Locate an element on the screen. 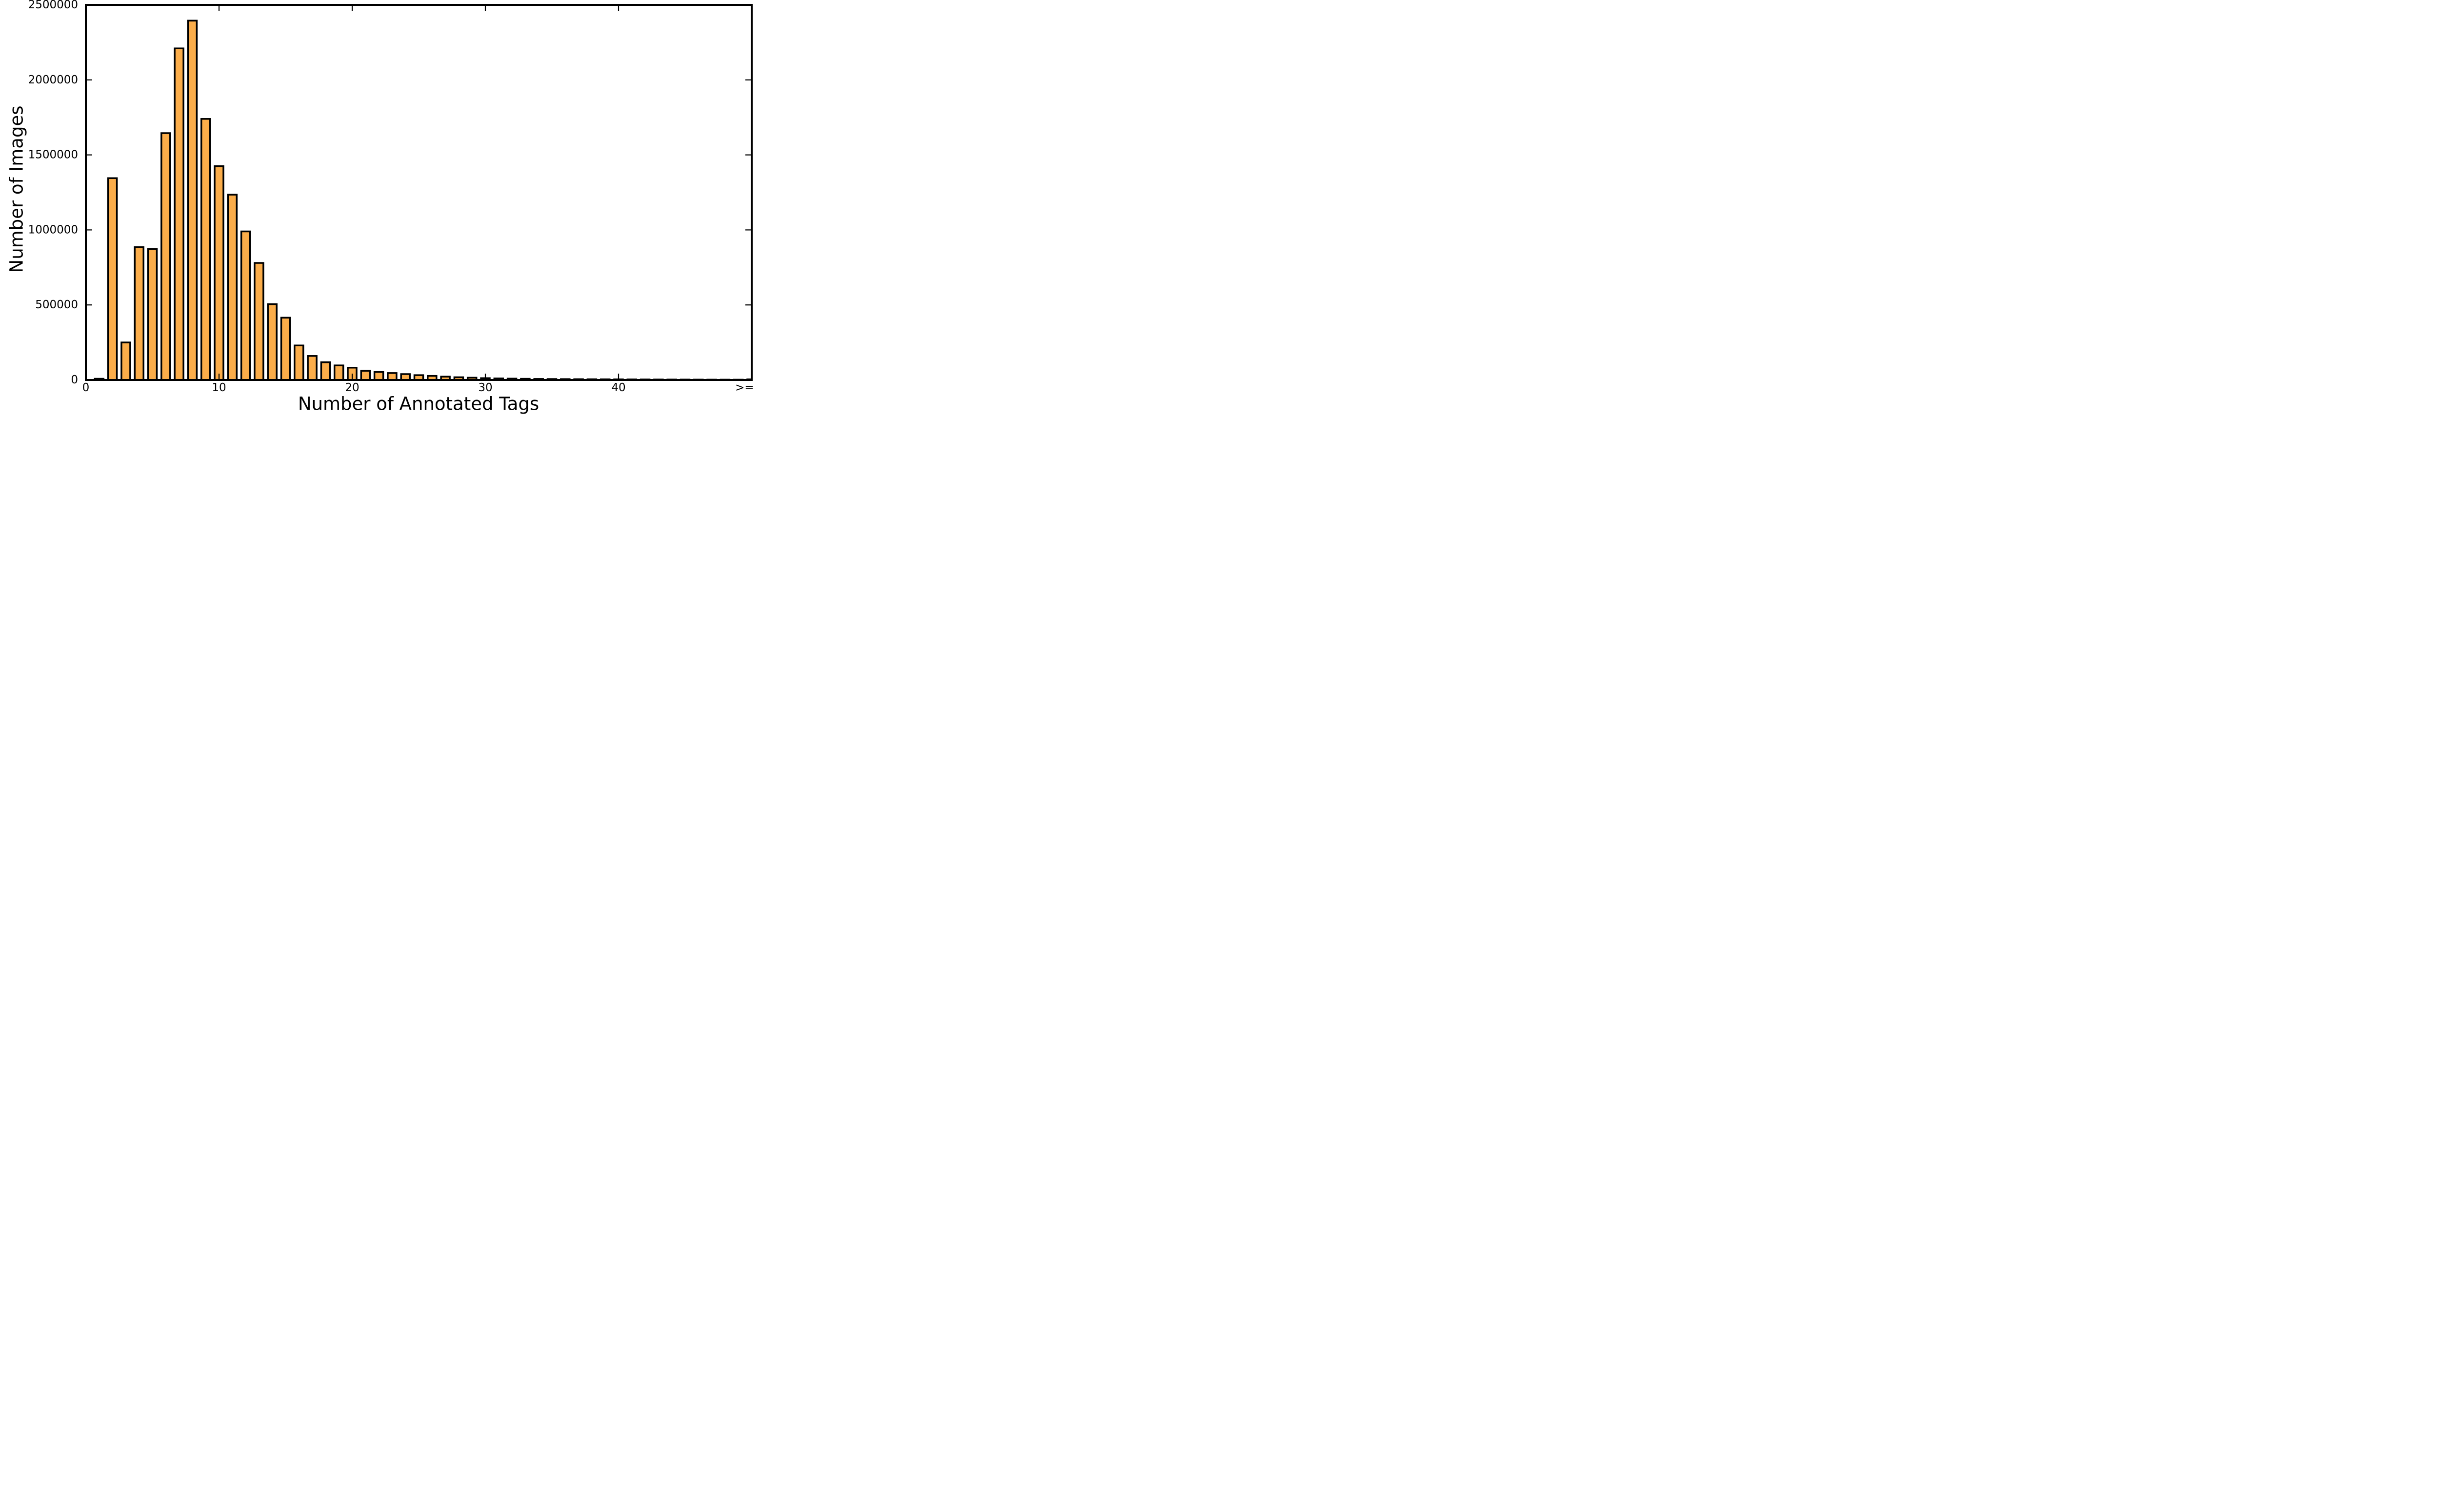 This screenshot has width=2439, height=1512. x-tick-label: 10 is located at coordinates (219, 387).